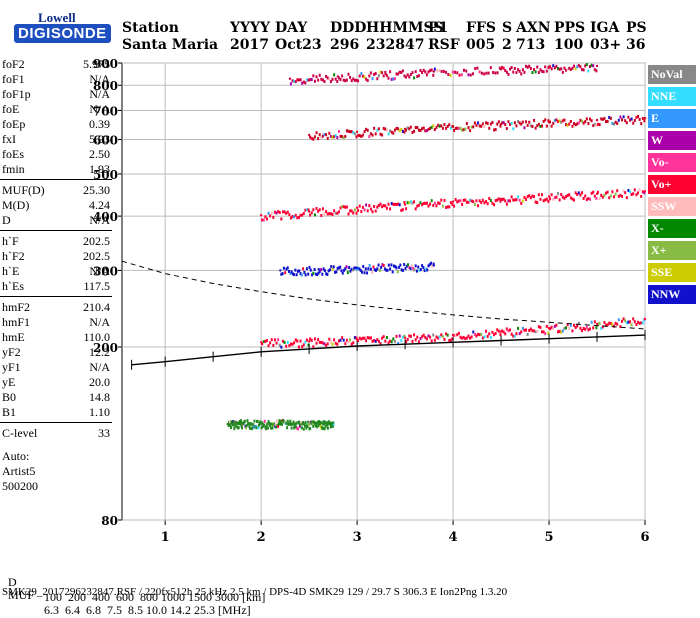 The height and width of the screenshot is (618, 700). Describe the element at coordinates (672, 206) in the screenshot. I see `legend-item: SSW` at that location.